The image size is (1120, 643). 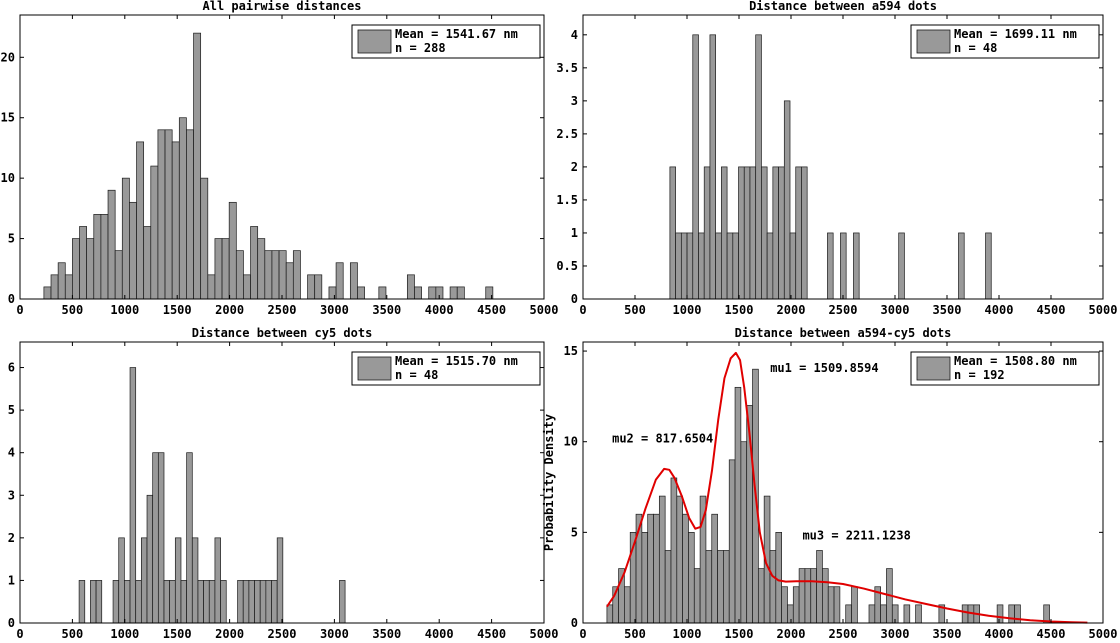 I want to click on chart-title: Distance between a594-cy5 dots, so click(x=843, y=333).